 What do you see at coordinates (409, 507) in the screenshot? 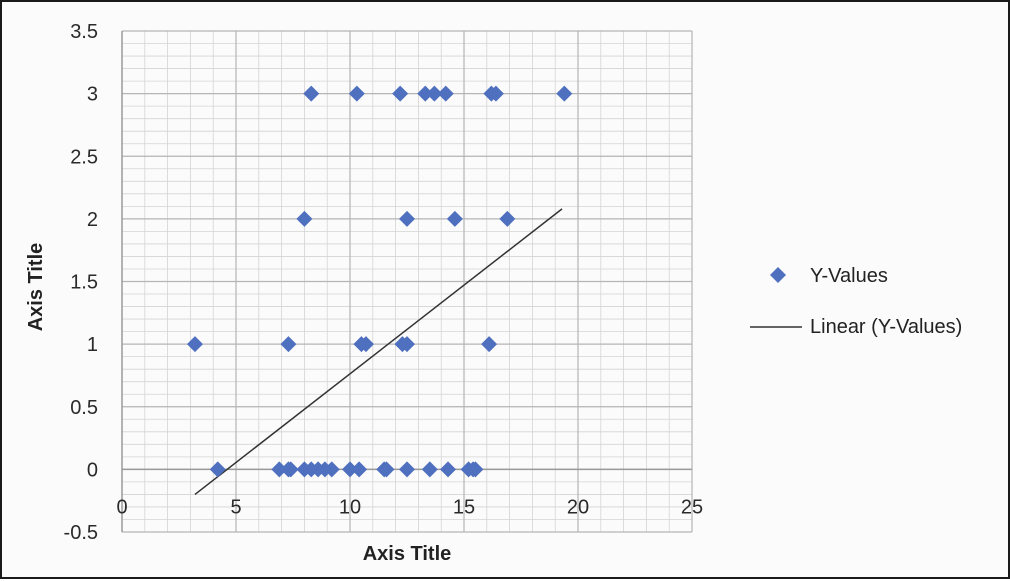
I see `x-tick-labels: 0 5 10 15 20 25` at bounding box center [409, 507].